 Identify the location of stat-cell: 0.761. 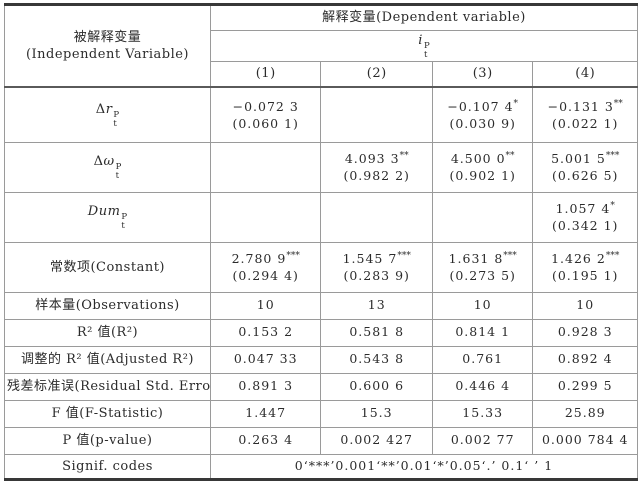
(482, 359).